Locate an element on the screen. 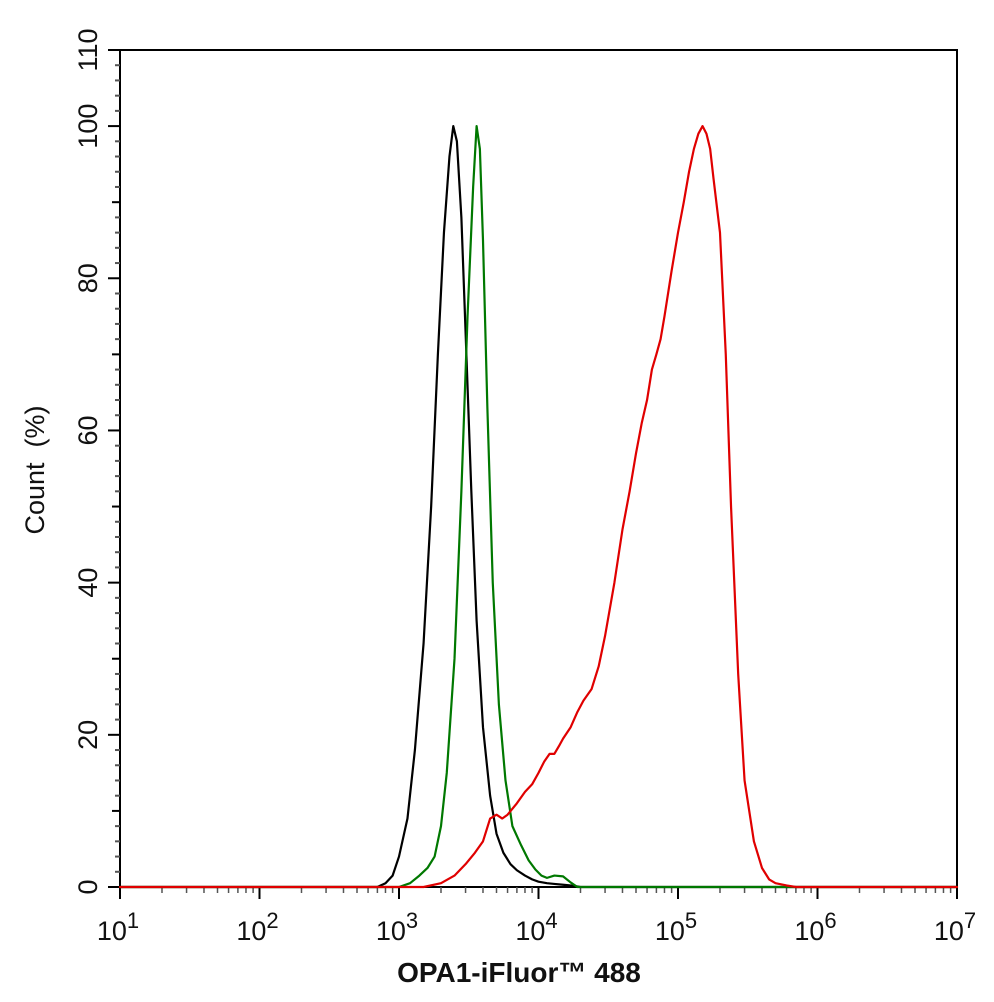 The image size is (994, 1002). y-tick-label: 0 is located at coordinates (88, 886).